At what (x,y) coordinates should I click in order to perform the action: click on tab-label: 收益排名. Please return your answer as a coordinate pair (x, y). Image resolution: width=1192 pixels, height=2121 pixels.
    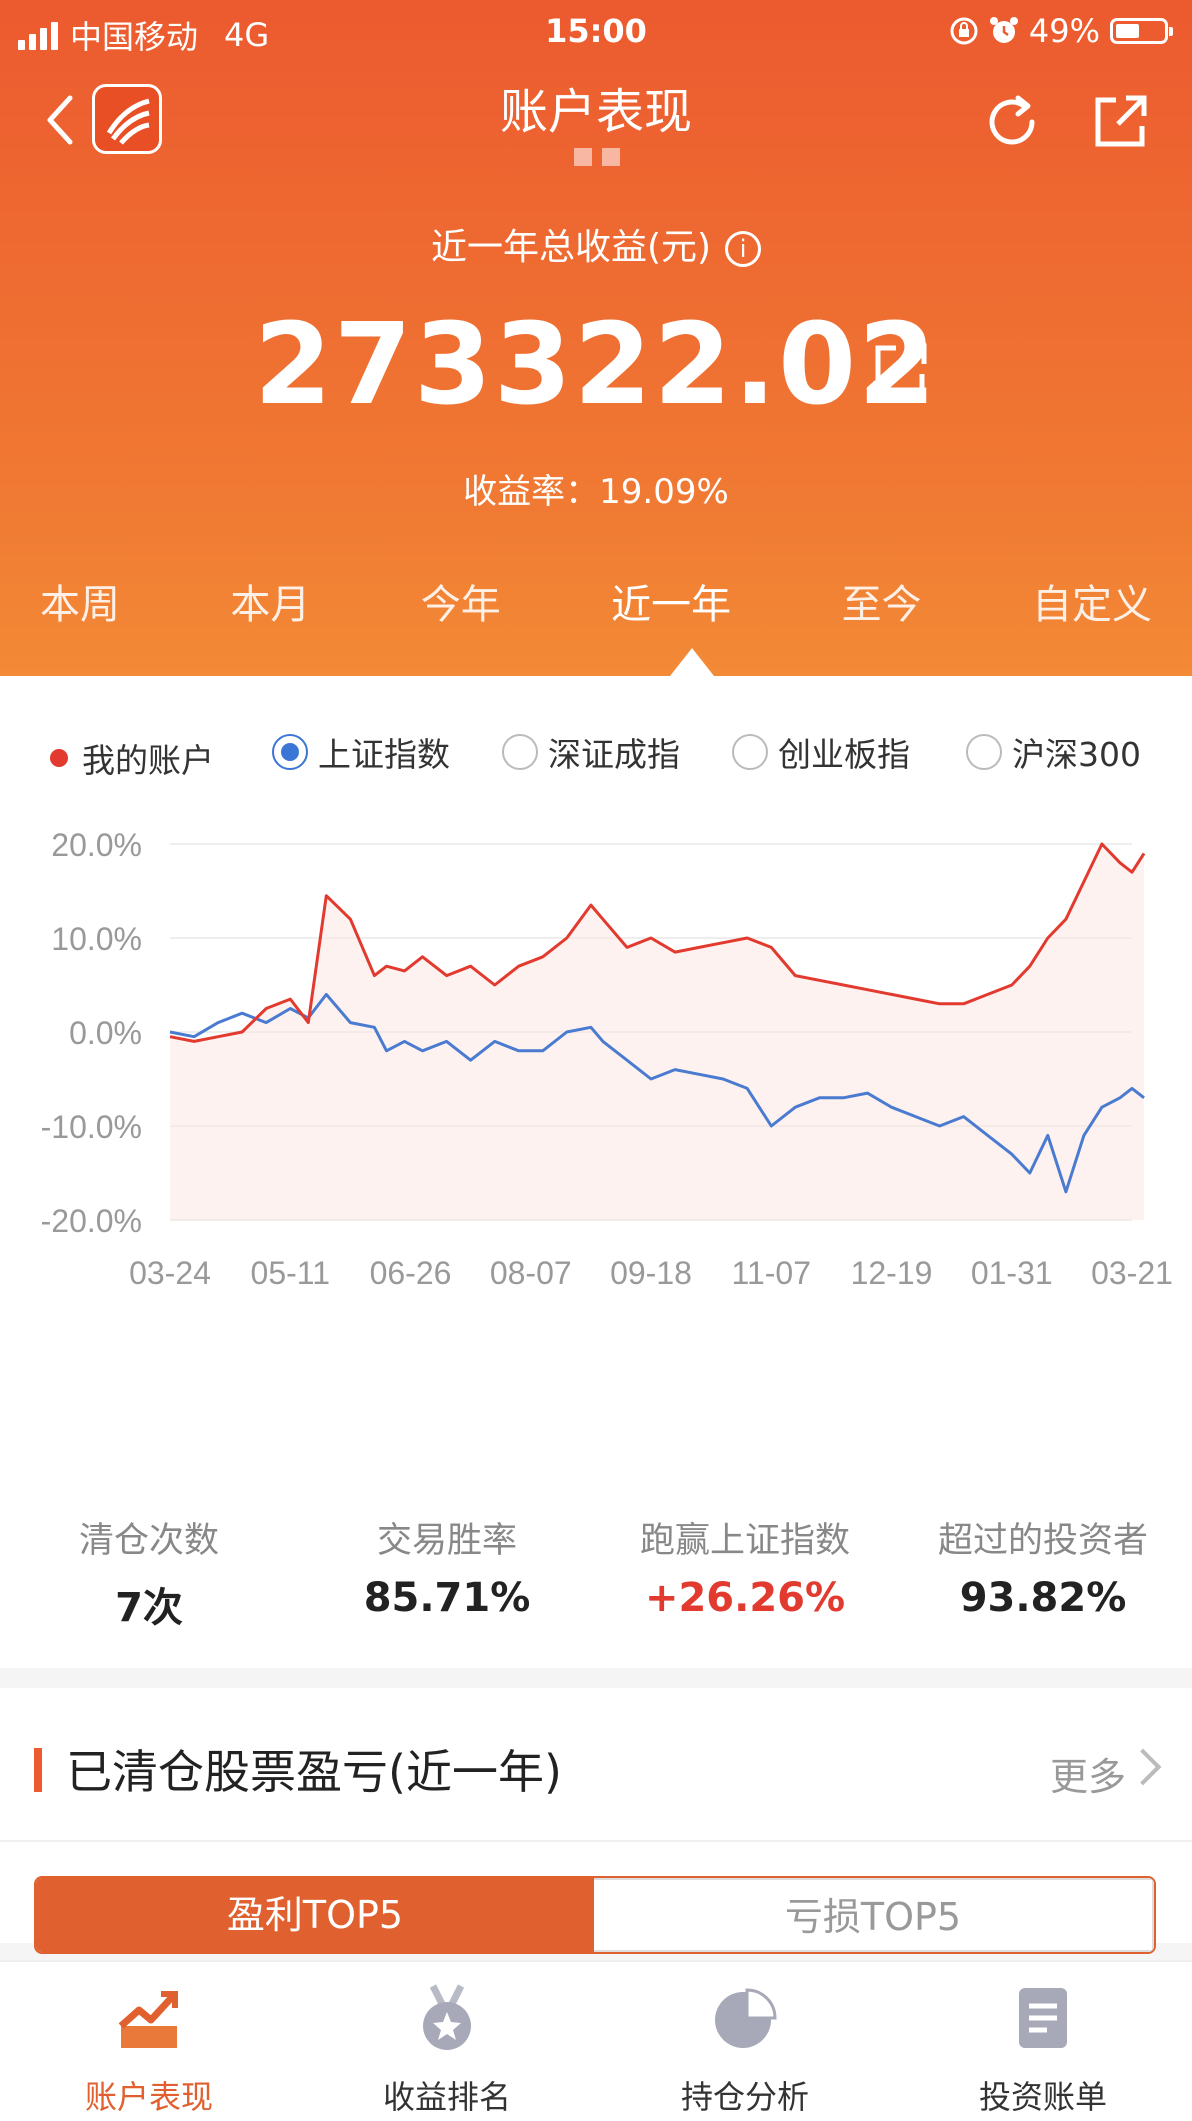
    Looking at the image, I should click on (446, 2097).